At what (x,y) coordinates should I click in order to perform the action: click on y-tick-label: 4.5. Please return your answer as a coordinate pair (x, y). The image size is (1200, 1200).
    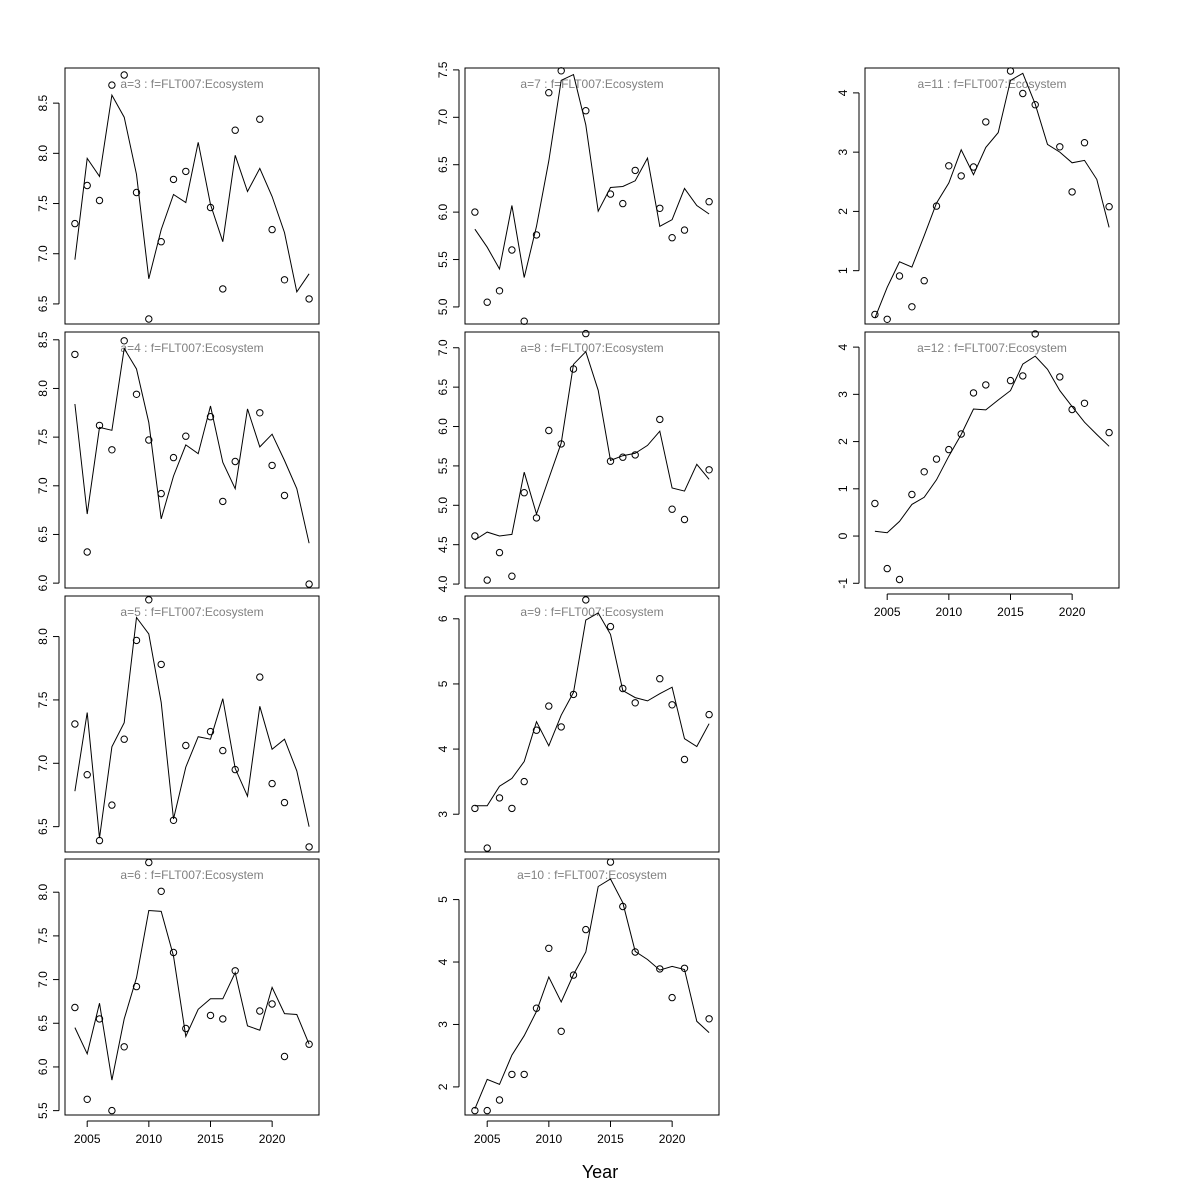
    Looking at the image, I should click on (443, 544).